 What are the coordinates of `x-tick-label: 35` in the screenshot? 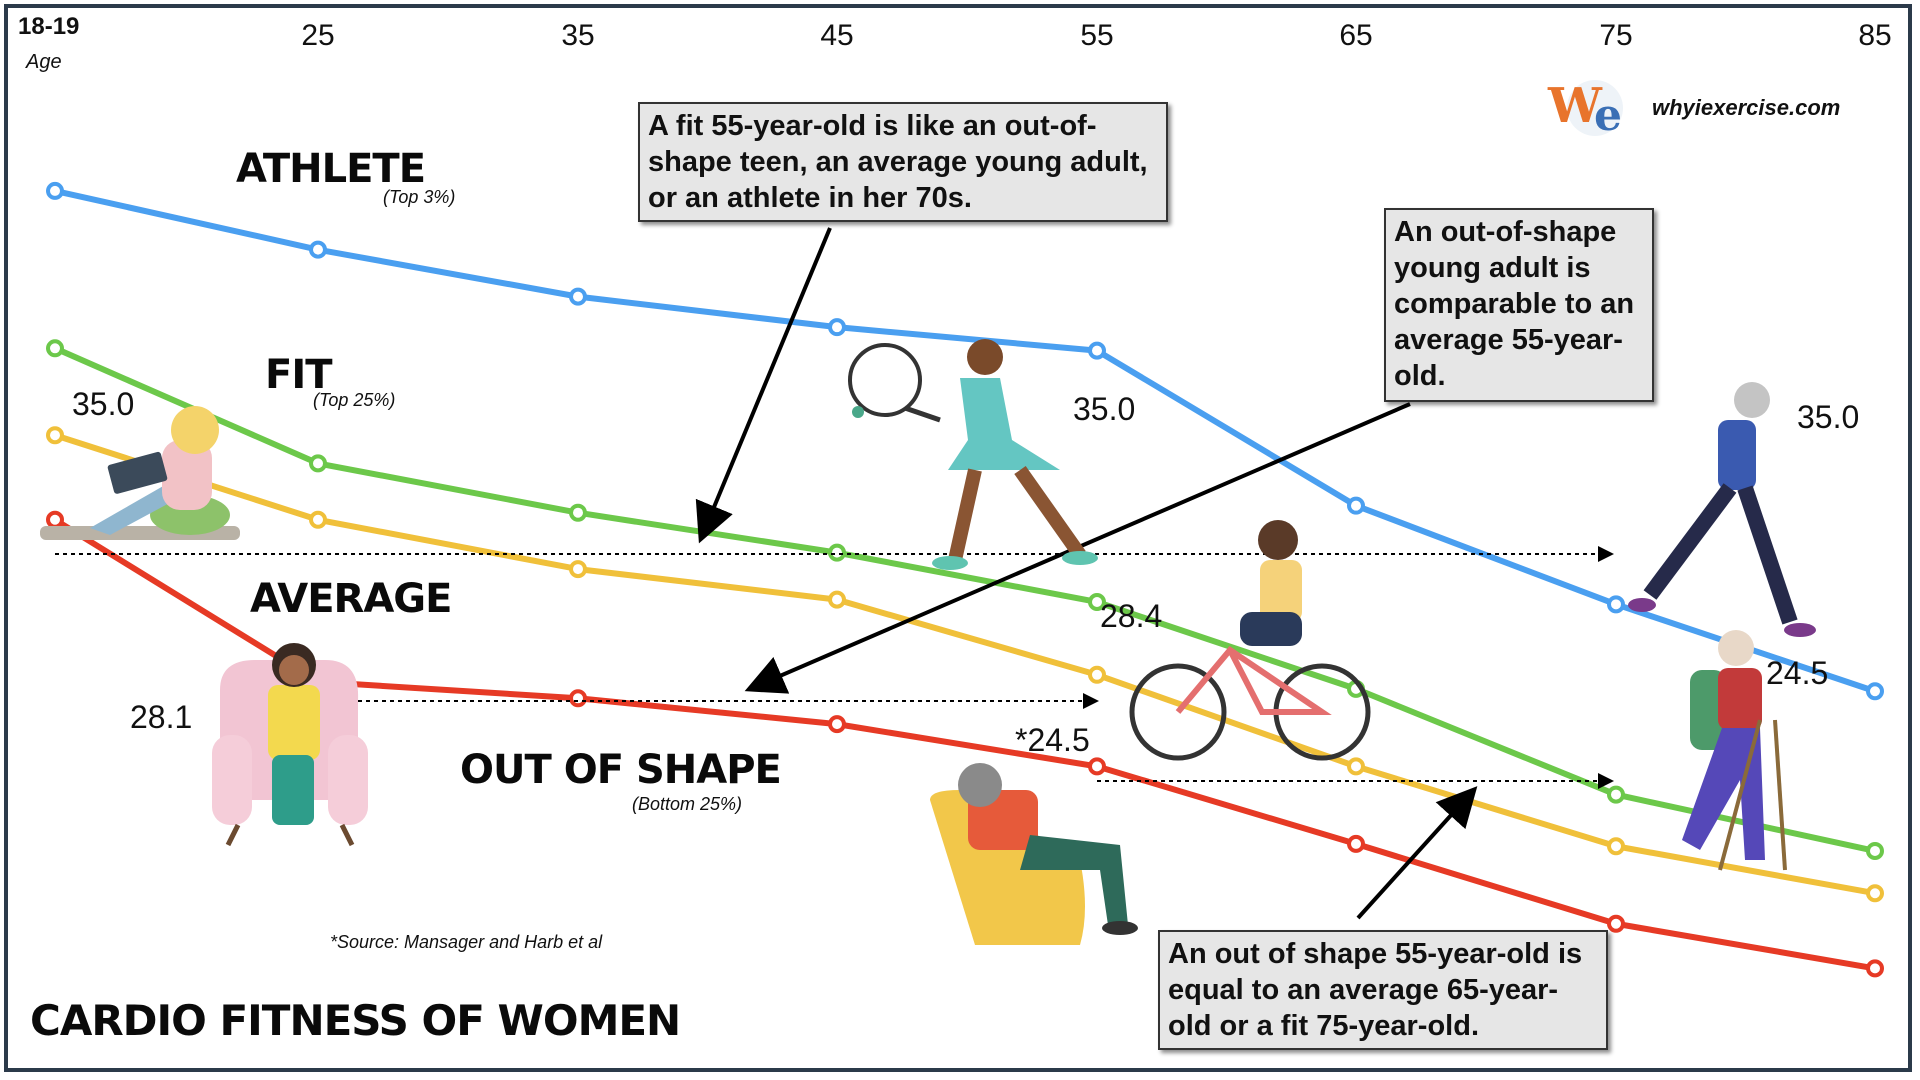 It's located at (577, 35).